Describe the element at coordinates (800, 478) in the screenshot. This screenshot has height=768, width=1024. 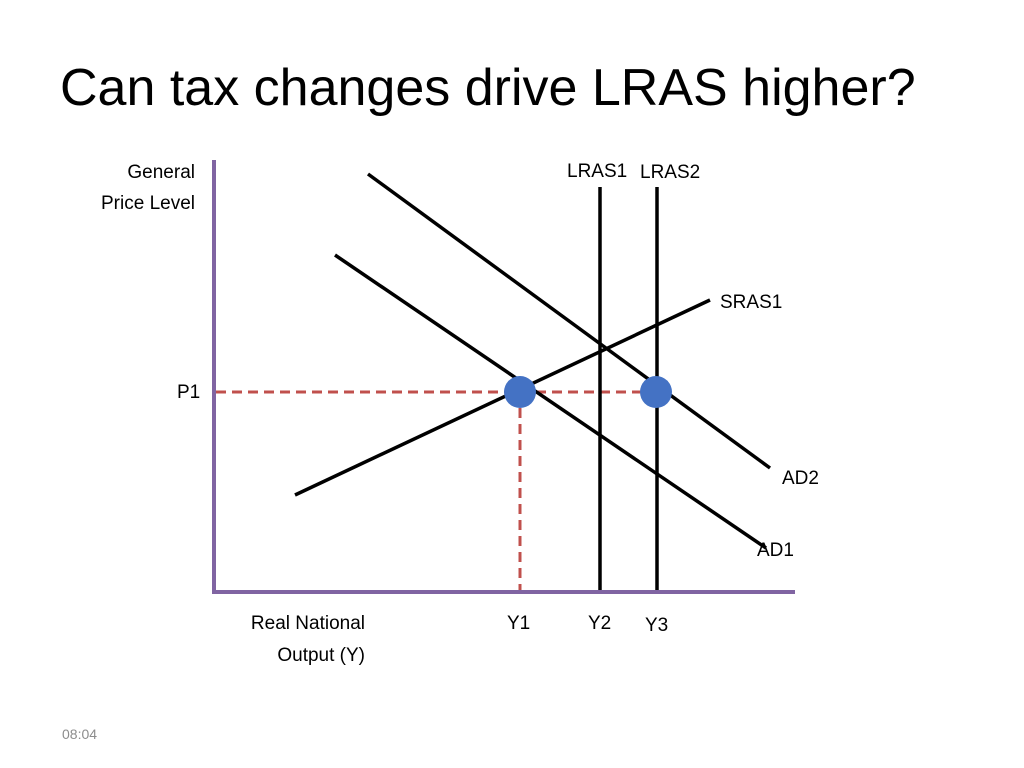
I see `ad2-label: AD2` at that location.